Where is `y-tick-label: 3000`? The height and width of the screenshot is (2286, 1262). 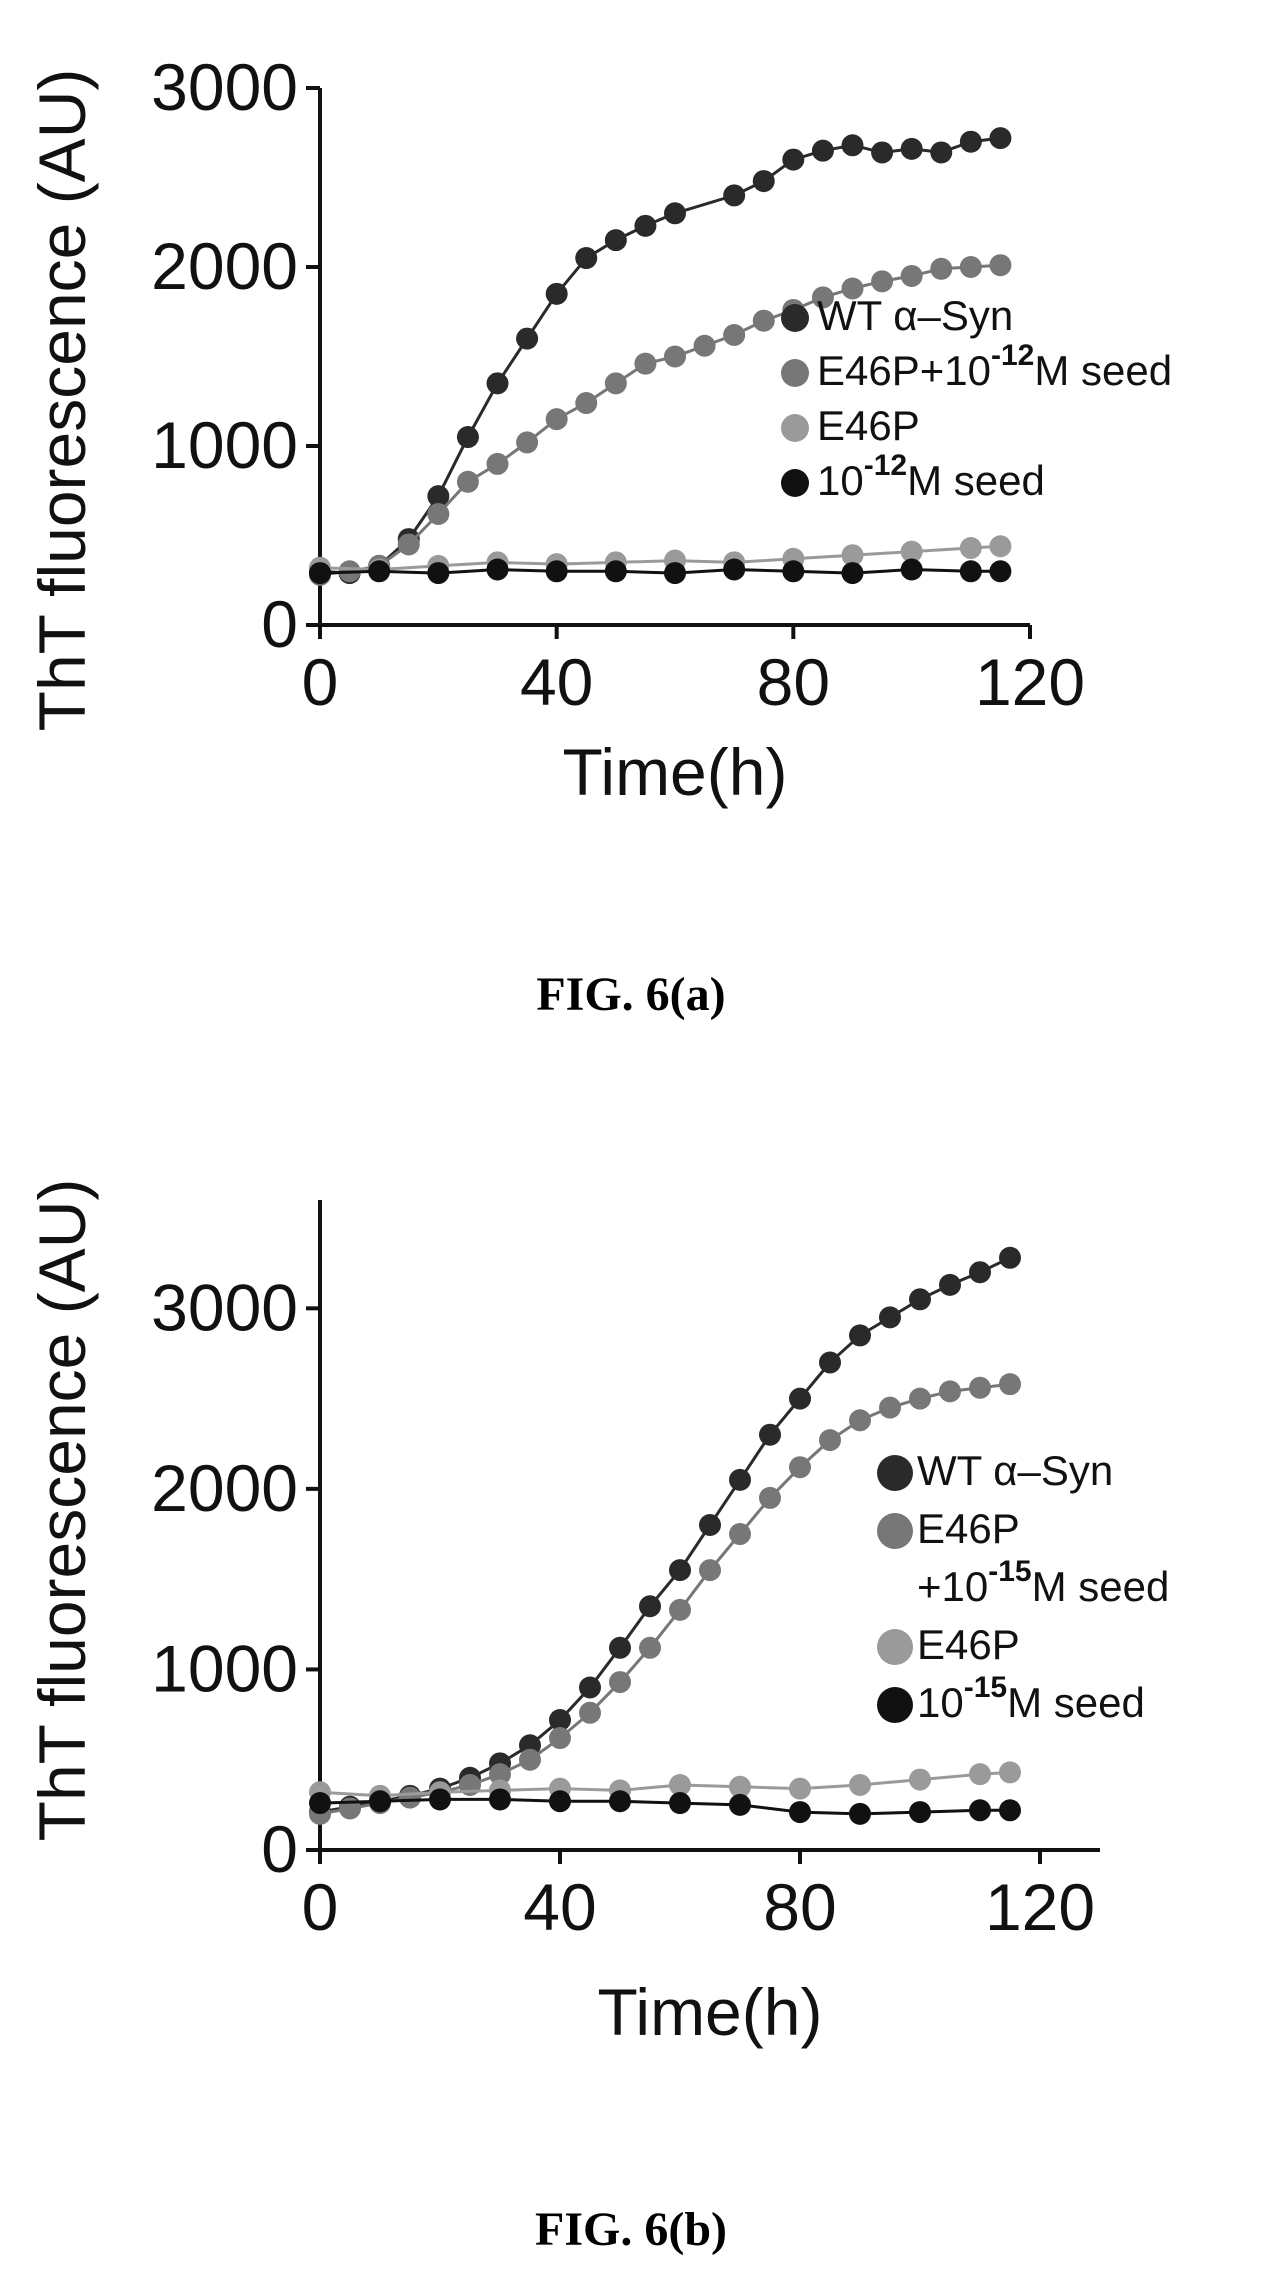
y-tick-label: 3000 is located at coordinates (224, 1307).